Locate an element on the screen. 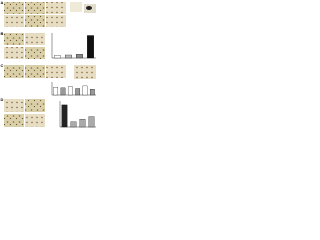 This screenshot has width=320, height=240. panel-b-images is located at coordinates (24, 46).